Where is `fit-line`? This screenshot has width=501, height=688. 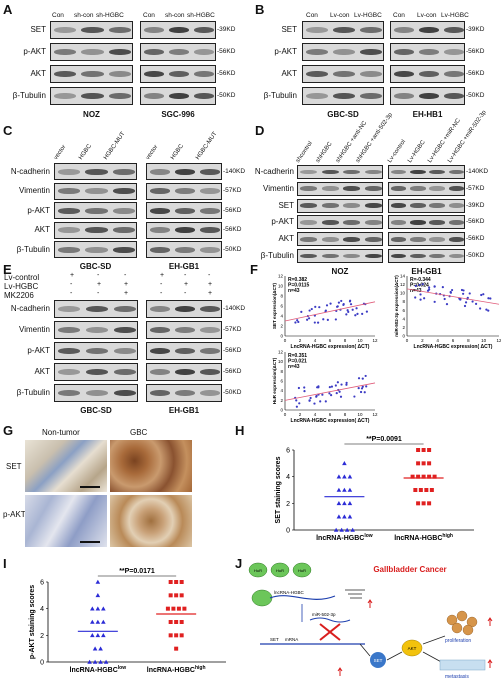
fit-line is located at coordinates (330, 391).